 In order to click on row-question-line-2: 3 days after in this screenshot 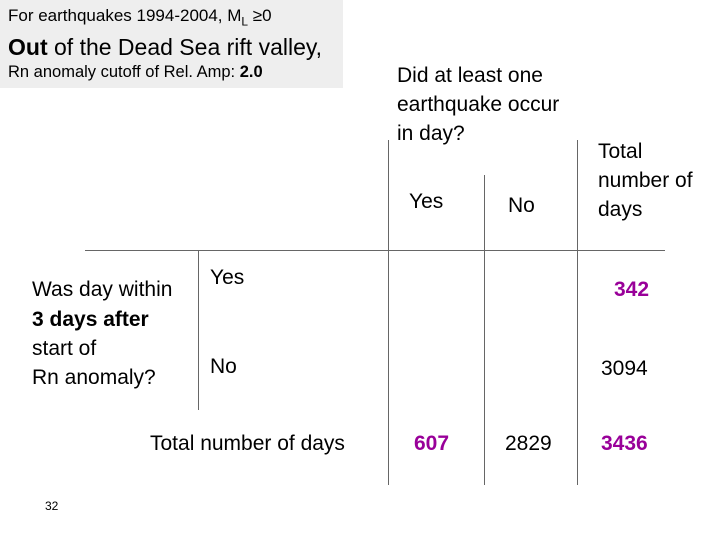, I will do `click(90, 319)`.